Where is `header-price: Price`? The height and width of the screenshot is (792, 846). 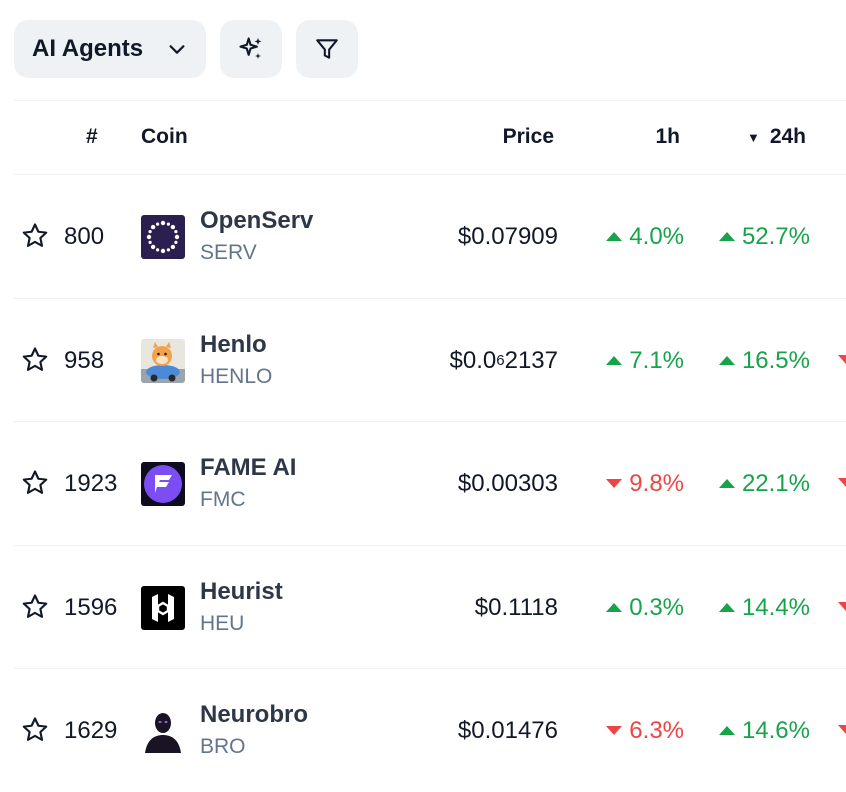
header-price: Price is located at coordinates (528, 136).